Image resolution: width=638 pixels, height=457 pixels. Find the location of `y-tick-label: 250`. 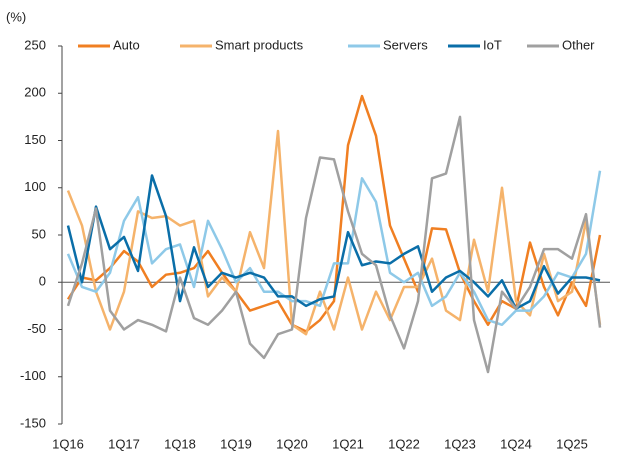

y-tick-label: 250 is located at coordinates (35, 44).